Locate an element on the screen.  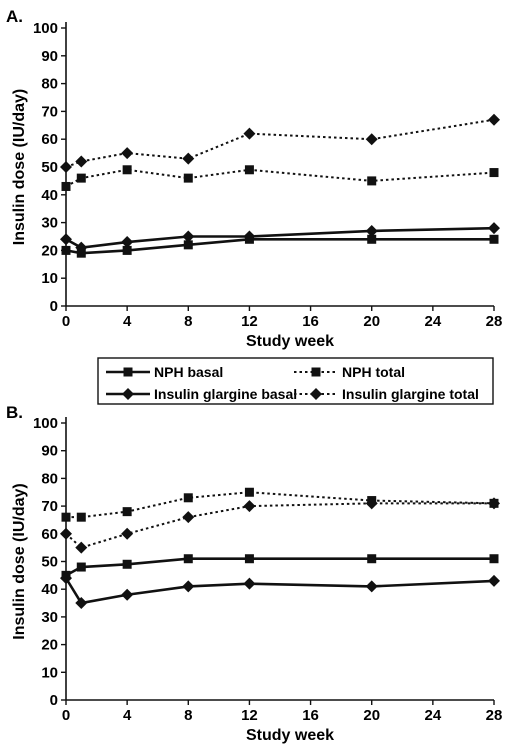
y-tick-label: 0 is located at coordinates (54, 306).